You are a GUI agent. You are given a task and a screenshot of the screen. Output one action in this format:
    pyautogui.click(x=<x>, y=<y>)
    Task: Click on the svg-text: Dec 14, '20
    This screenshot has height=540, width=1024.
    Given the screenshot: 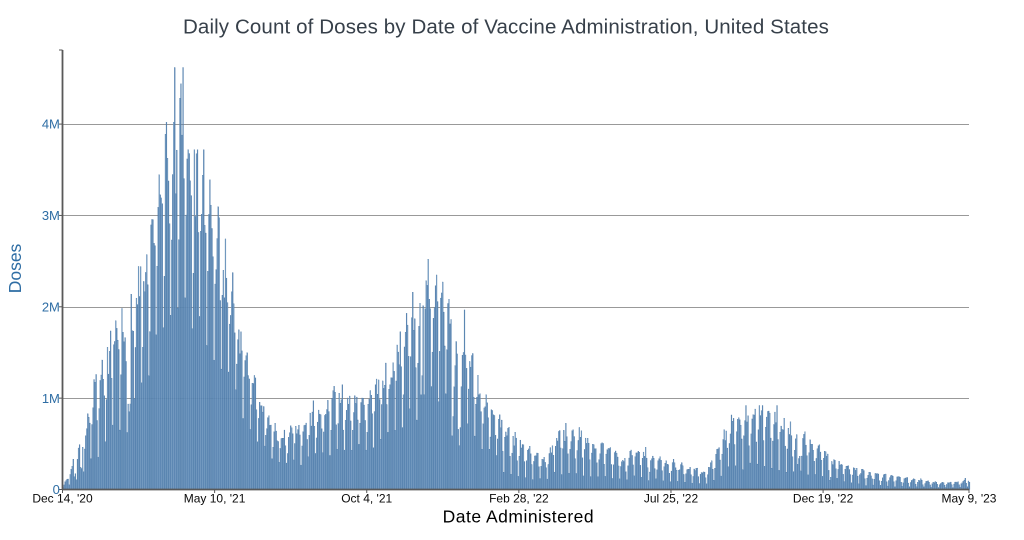 What is the action you would take?
    pyautogui.click(x=62, y=499)
    